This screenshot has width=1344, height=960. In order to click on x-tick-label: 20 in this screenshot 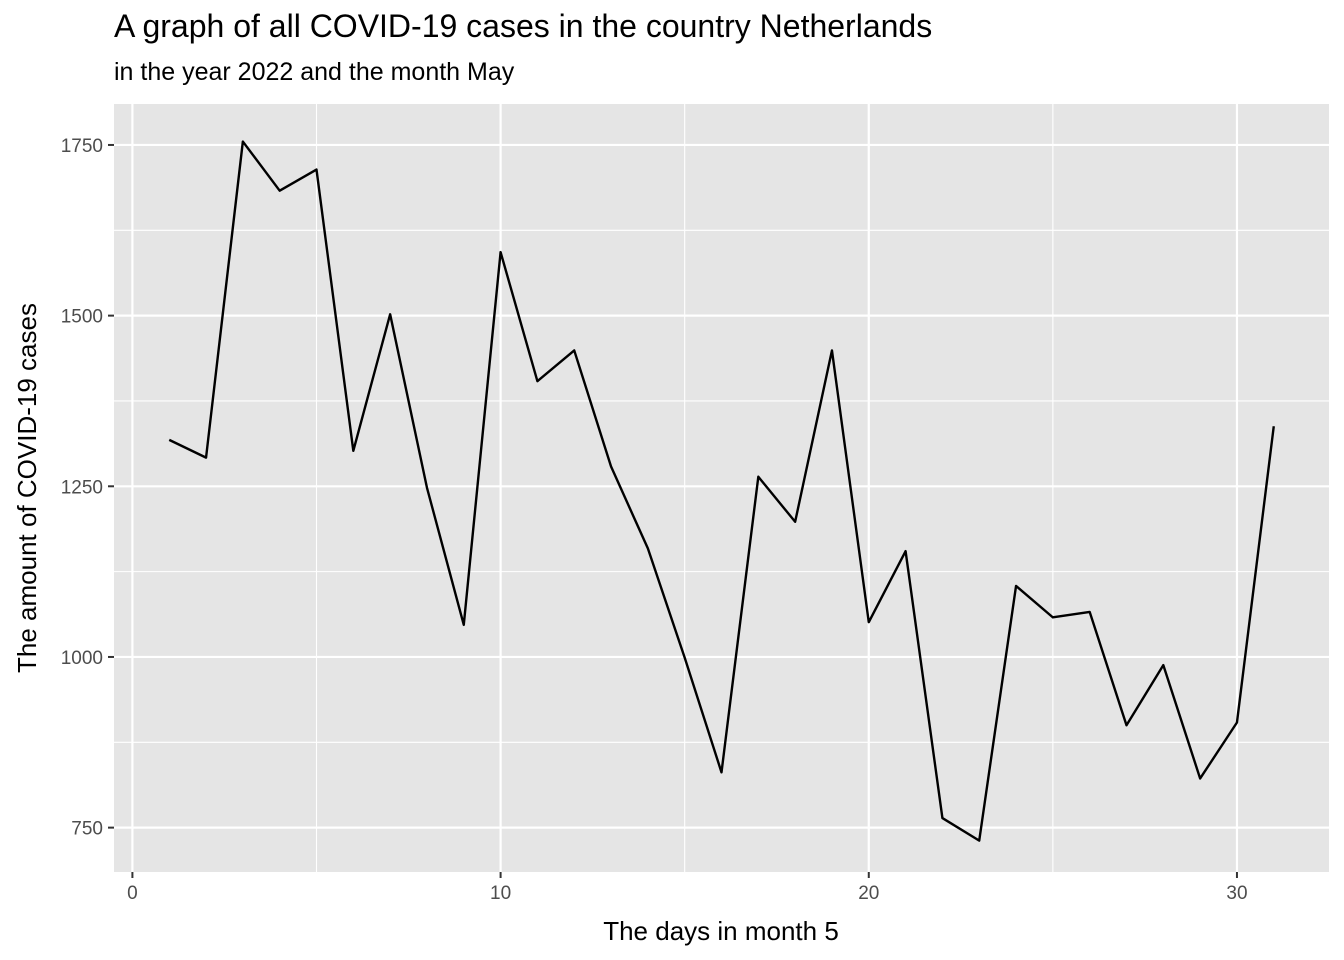, I will do `click(868, 893)`.